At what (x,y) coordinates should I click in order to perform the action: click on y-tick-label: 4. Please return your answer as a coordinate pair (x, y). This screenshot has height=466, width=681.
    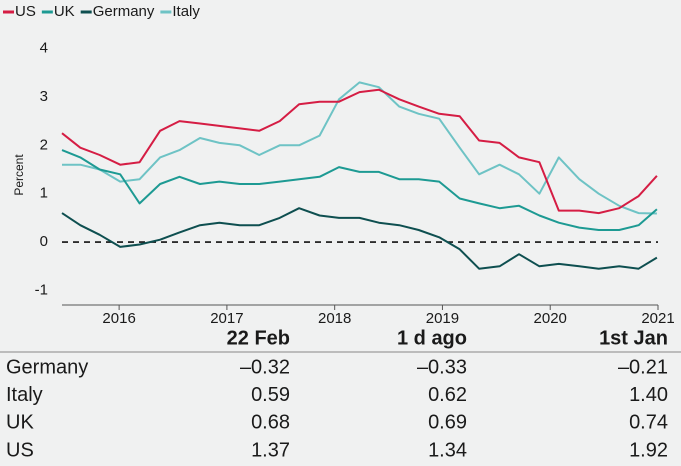
    Looking at the image, I should click on (44, 47).